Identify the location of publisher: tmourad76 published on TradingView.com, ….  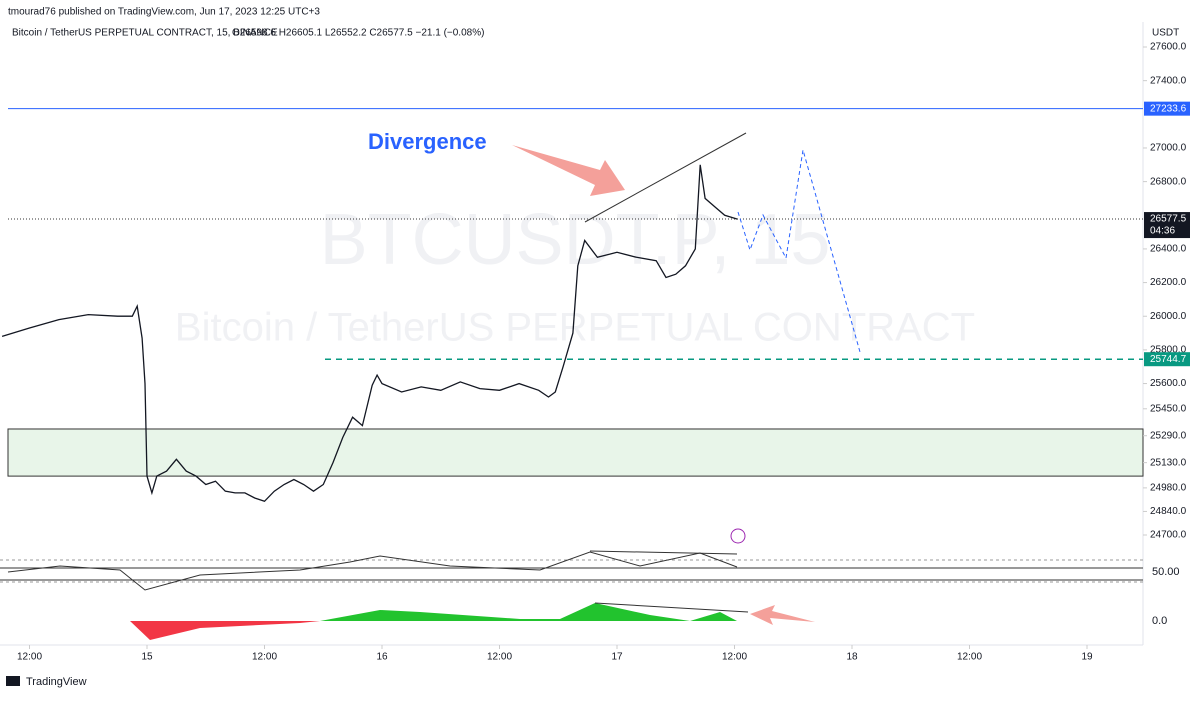
(164, 12).